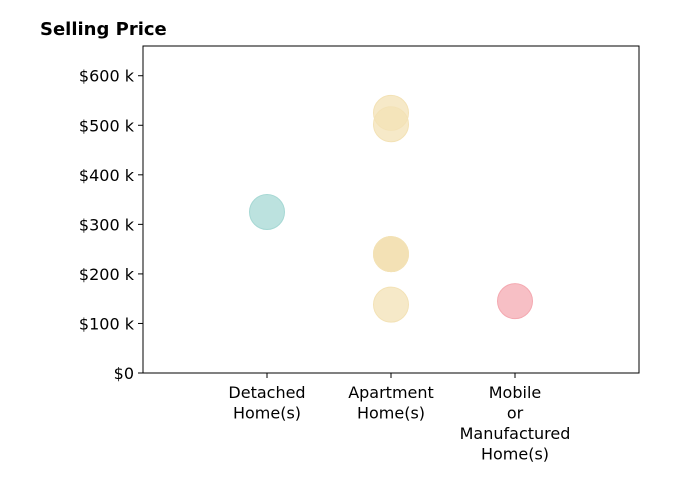  Describe the element at coordinates (107, 323) in the screenshot. I see `y-tick-label: $100 k` at that location.